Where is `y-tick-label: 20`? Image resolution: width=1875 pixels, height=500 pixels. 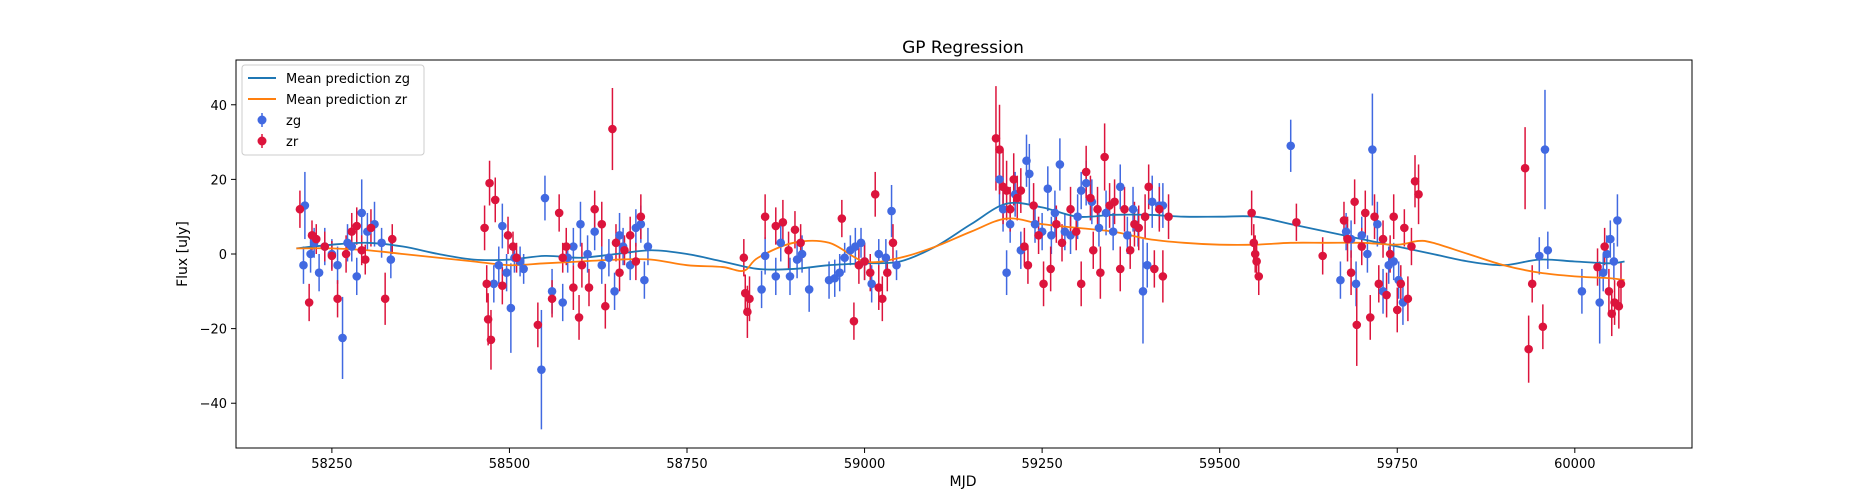
y-tick-label: 20 is located at coordinates (218, 180).